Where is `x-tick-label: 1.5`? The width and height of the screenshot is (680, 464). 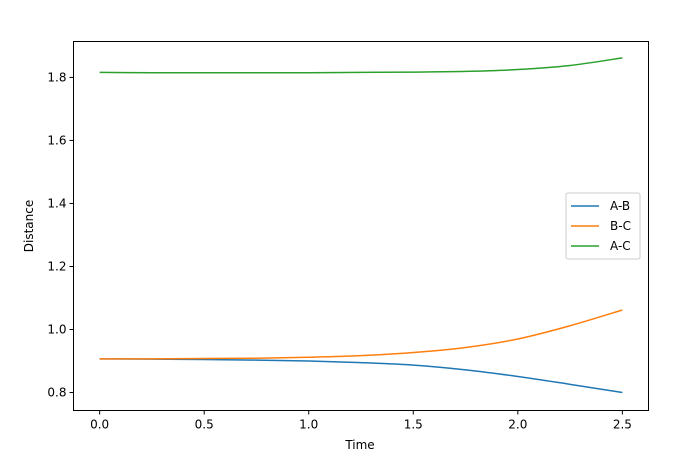 x-tick-label: 1.5 is located at coordinates (413, 425).